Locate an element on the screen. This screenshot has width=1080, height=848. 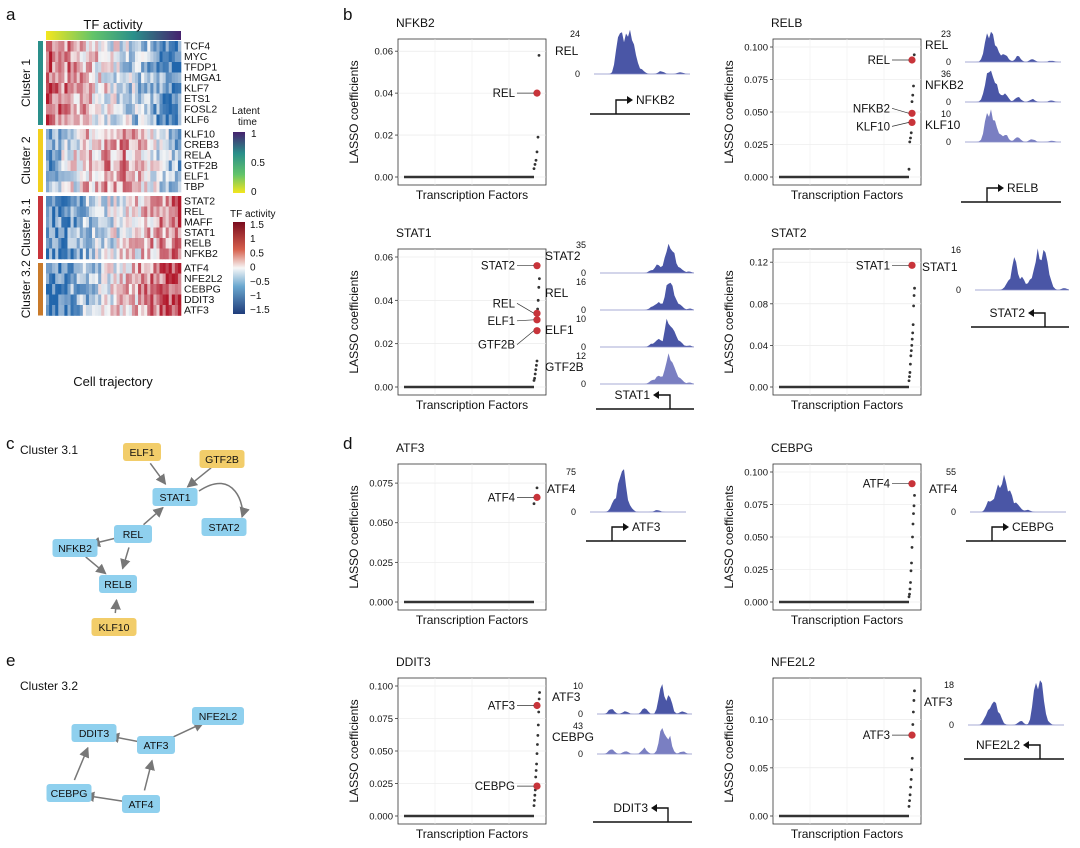
track-label: ELF1 is located at coordinates (559, 330).